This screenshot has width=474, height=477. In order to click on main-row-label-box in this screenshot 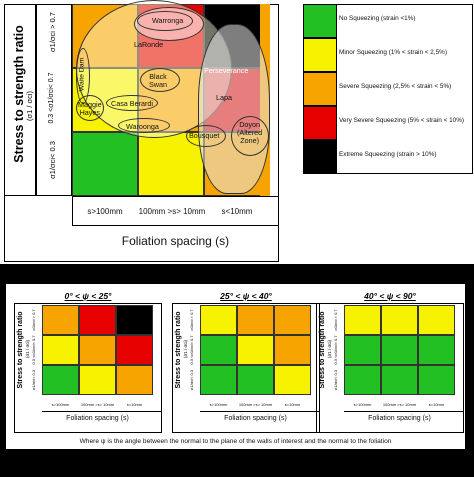, I will do `click(54, 100)`.